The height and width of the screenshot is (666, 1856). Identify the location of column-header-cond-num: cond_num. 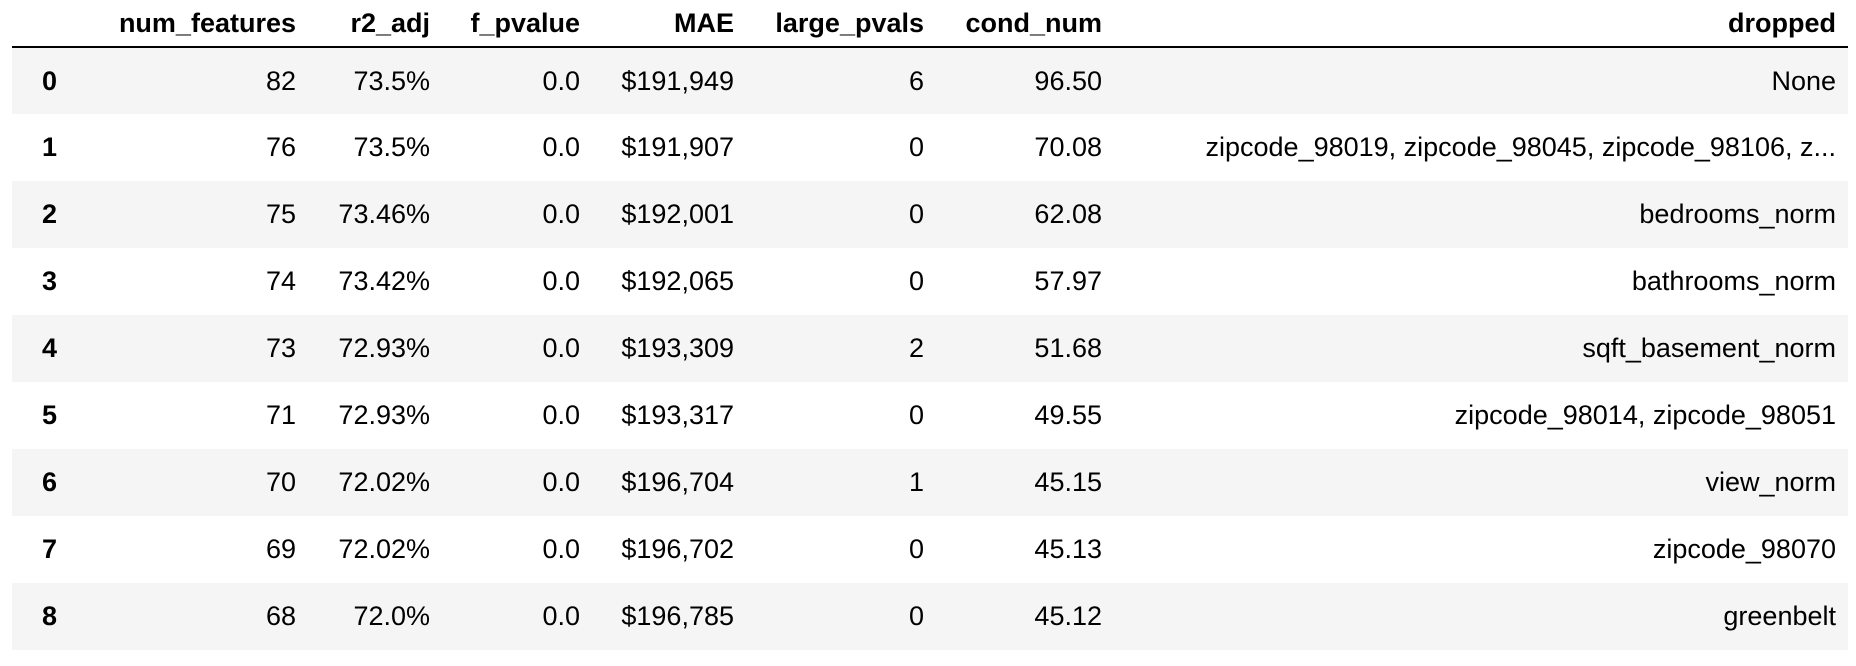
(1025, 24).